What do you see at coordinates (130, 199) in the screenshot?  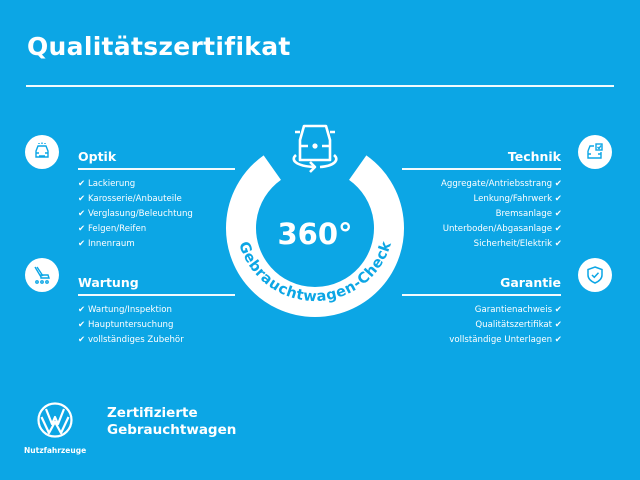 I see `list-item: ✔ Karosserie/Anbauteile` at bounding box center [130, 199].